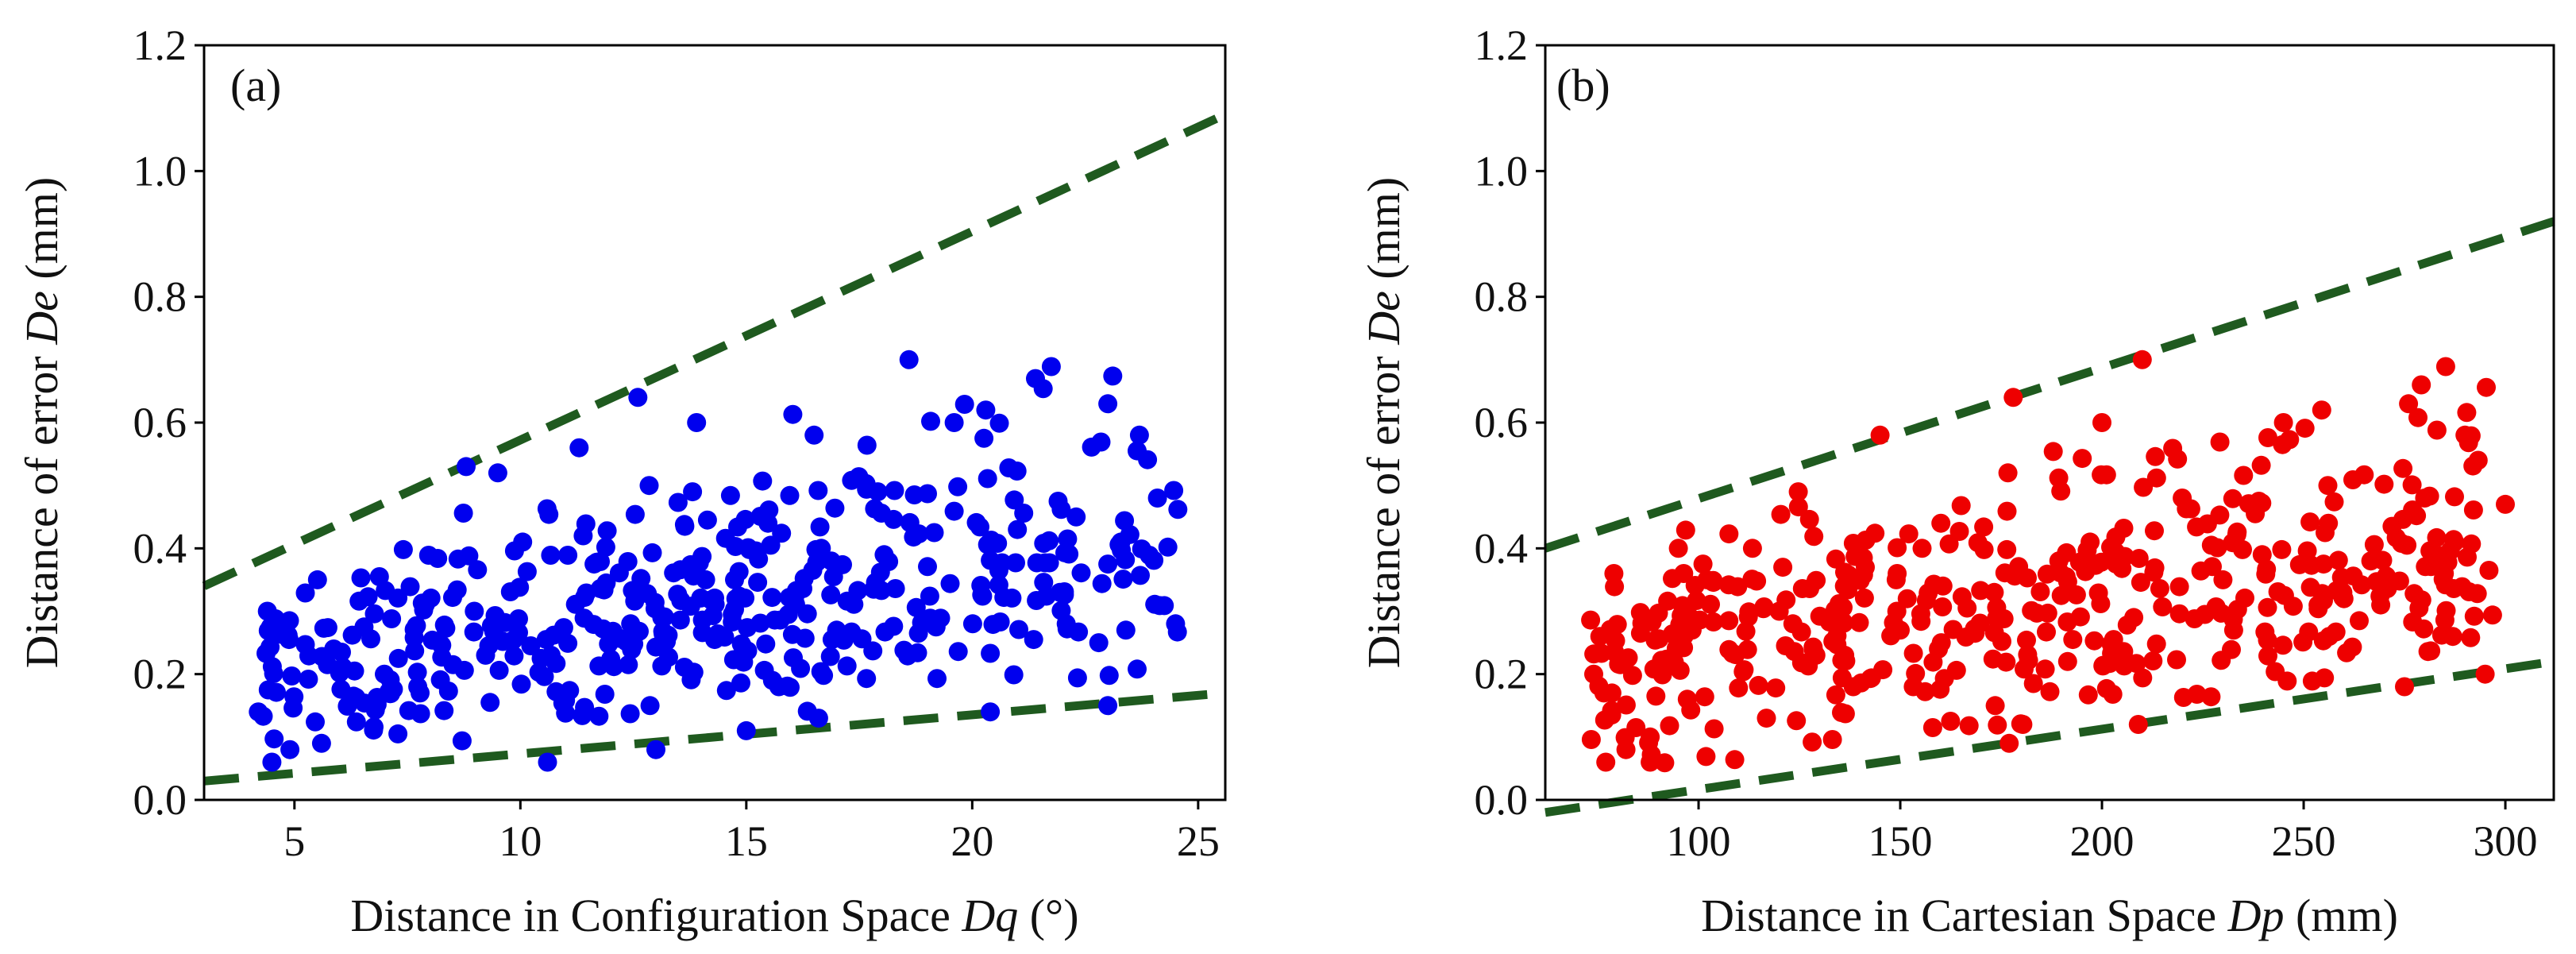 Image resolution: width=2576 pixels, height=954 pixels. Describe the element at coordinates (160, 422) in the screenshot. I see `panel-a-y-tick-label: 0.6` at that location.